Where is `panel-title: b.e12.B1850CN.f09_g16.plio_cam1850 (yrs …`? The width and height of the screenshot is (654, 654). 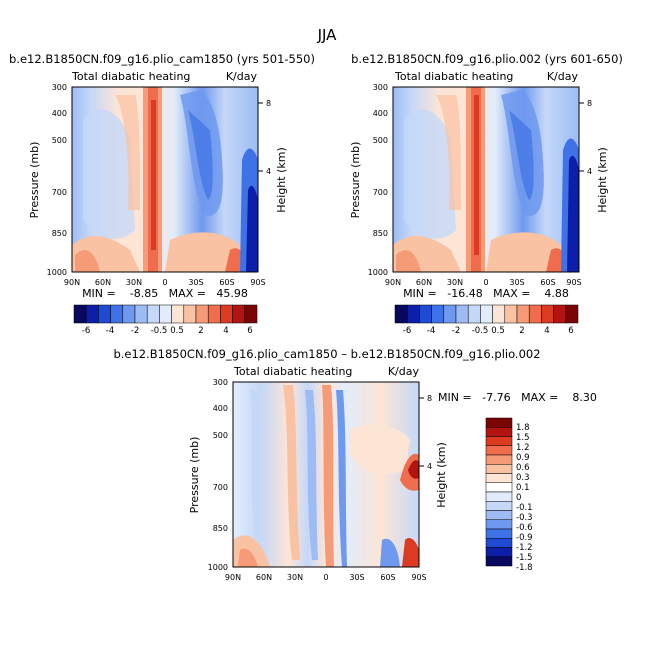
panel-title: b.e12.B1850CN.f09_g16.plio_cam1850 (yrs … is located at coordinates (162, 59).